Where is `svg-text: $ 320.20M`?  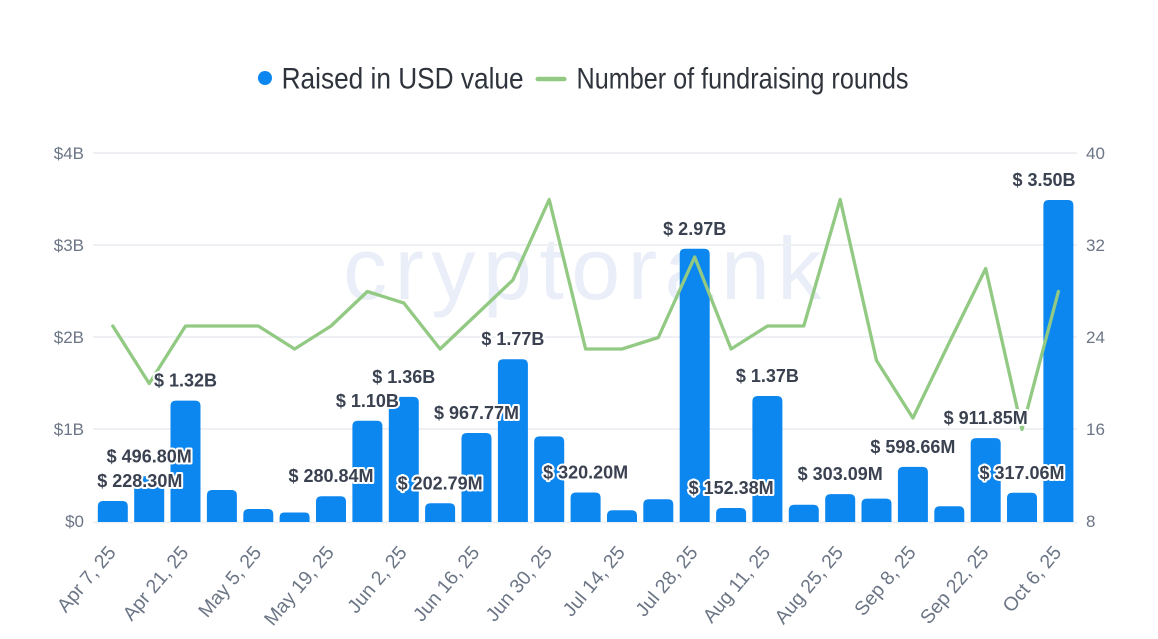 svg-text: $ 320.20M is located at coordinates (585, 473).